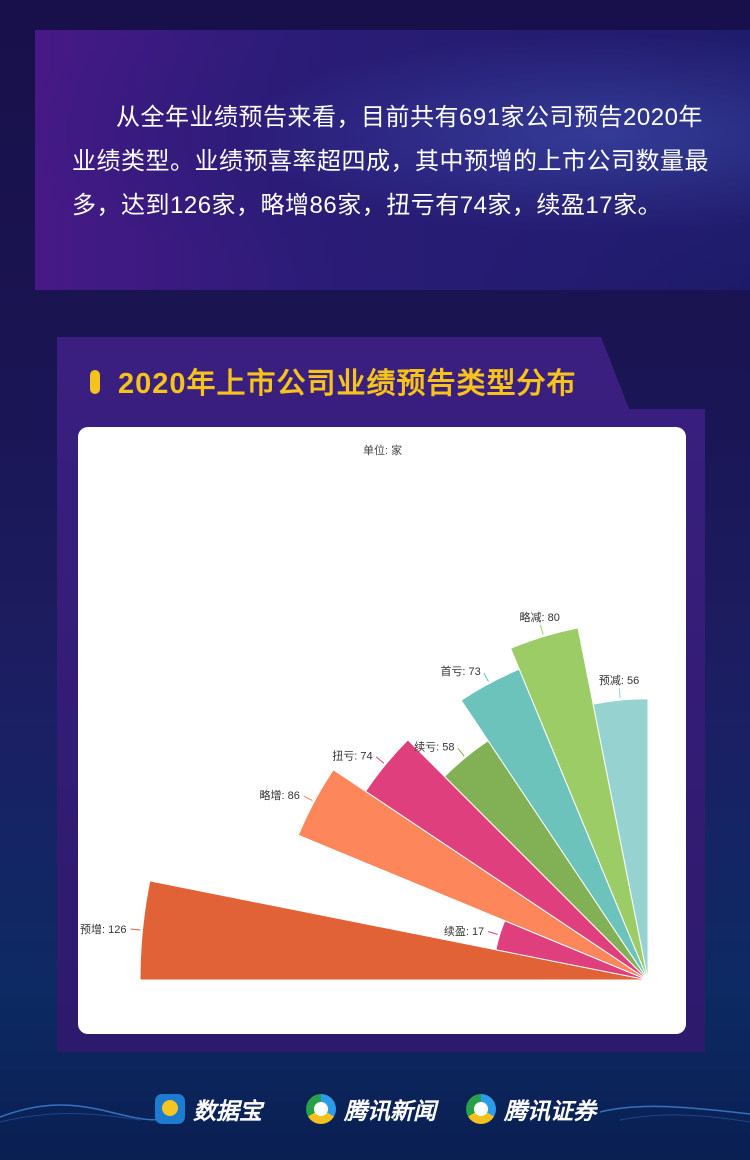 Image resolution: width=750 pixels, height=1160 pixels. What do you see at coordinates (460, 671) in the screenshot?
I see `sector-label-5: 首亏: 73` at bounding box center [460, 671].